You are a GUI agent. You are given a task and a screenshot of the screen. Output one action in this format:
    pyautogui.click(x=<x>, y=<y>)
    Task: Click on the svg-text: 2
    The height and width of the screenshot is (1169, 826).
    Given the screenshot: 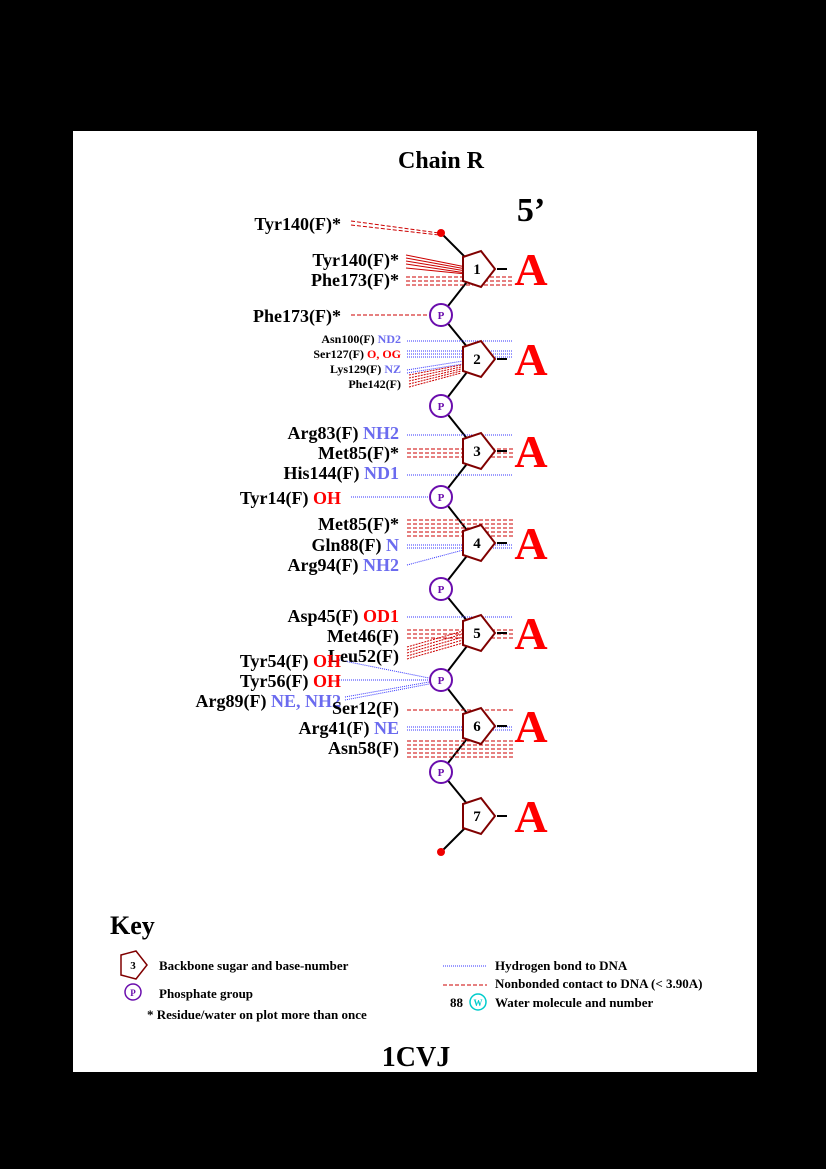 What is the action you would take?
    pyautogui.click(x=477, y=360)
    